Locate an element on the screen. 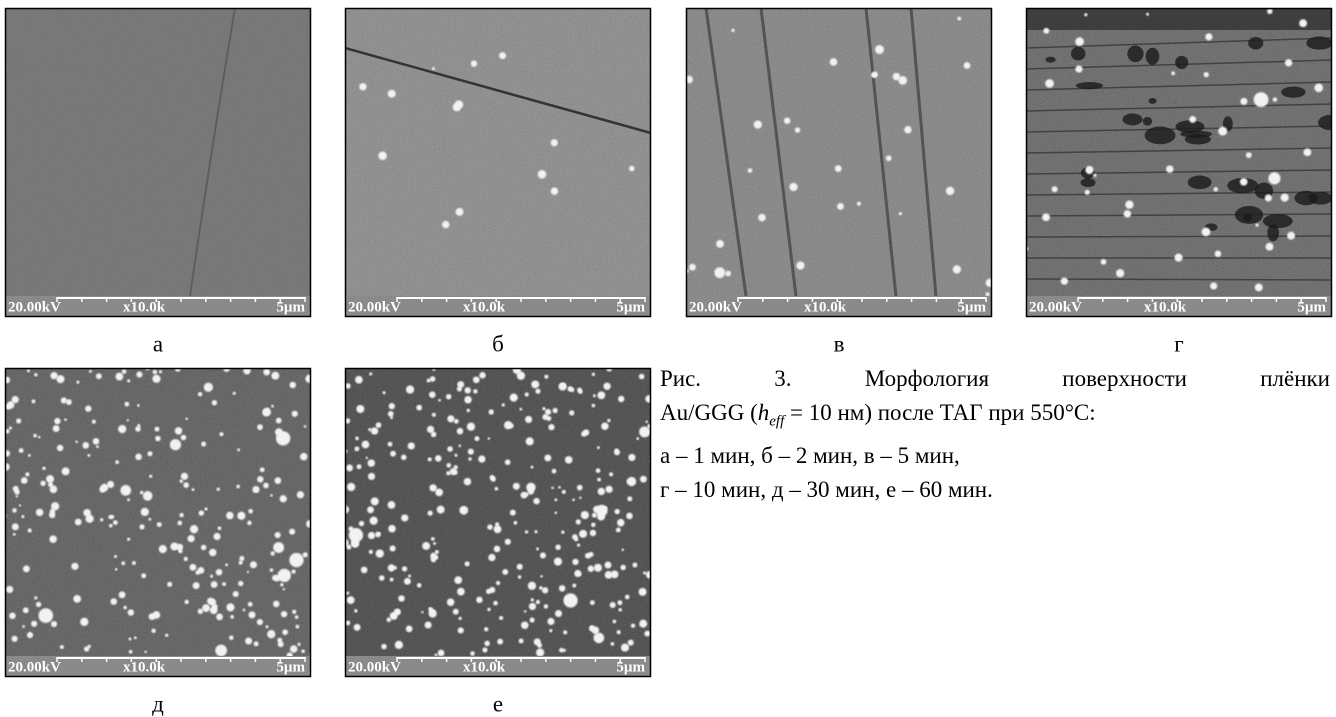 The image size is (1336, 717). scale: 5µm is located at coordinates (290, 667).